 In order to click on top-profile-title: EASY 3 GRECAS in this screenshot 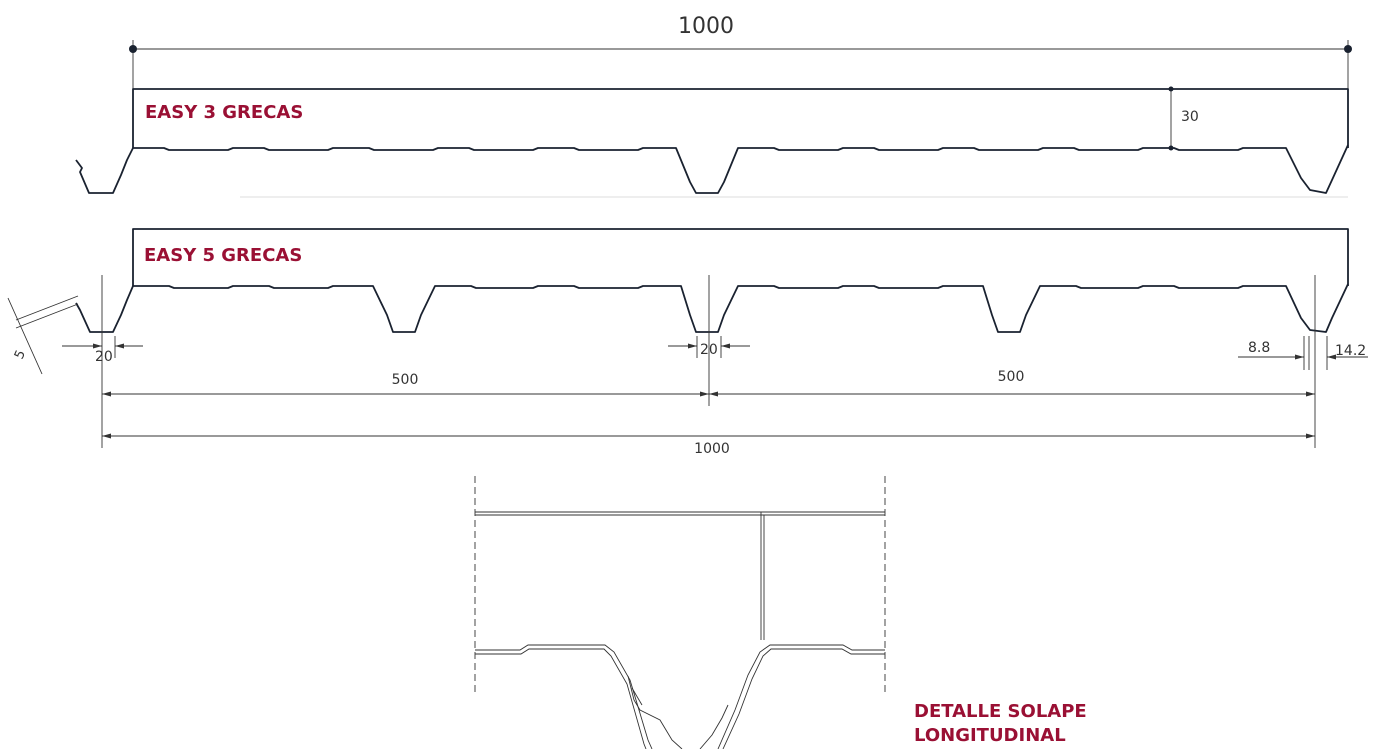, I will do `click(224, 112)`.